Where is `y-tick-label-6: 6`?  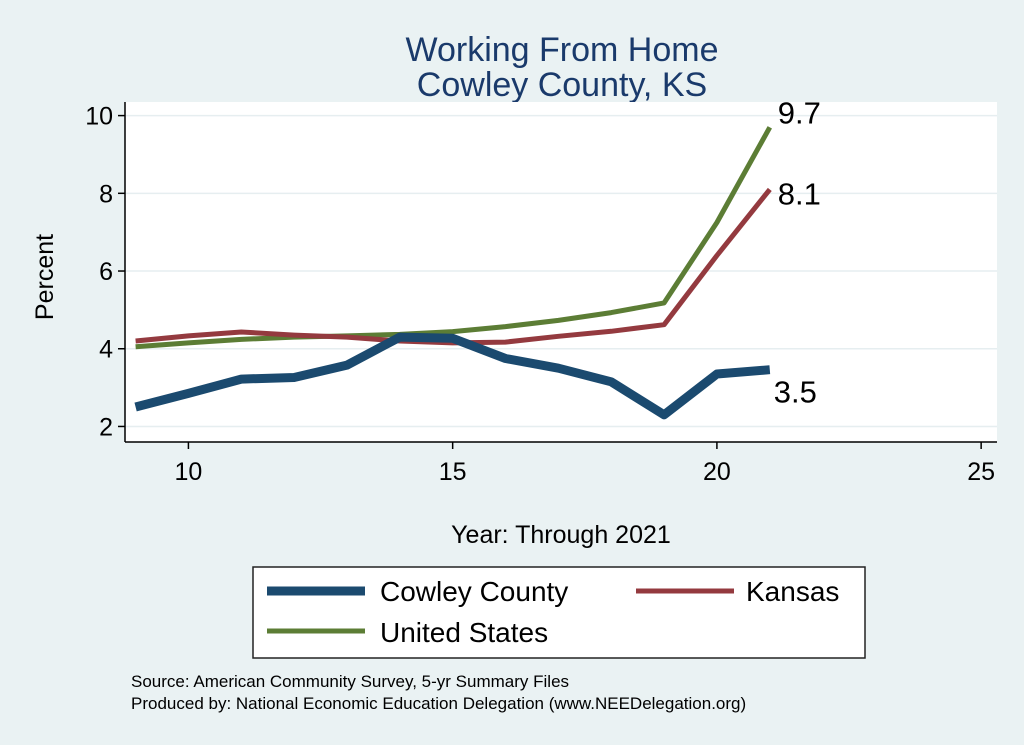
y-tick-label-6: 6 is located at coordinates (106, 272).